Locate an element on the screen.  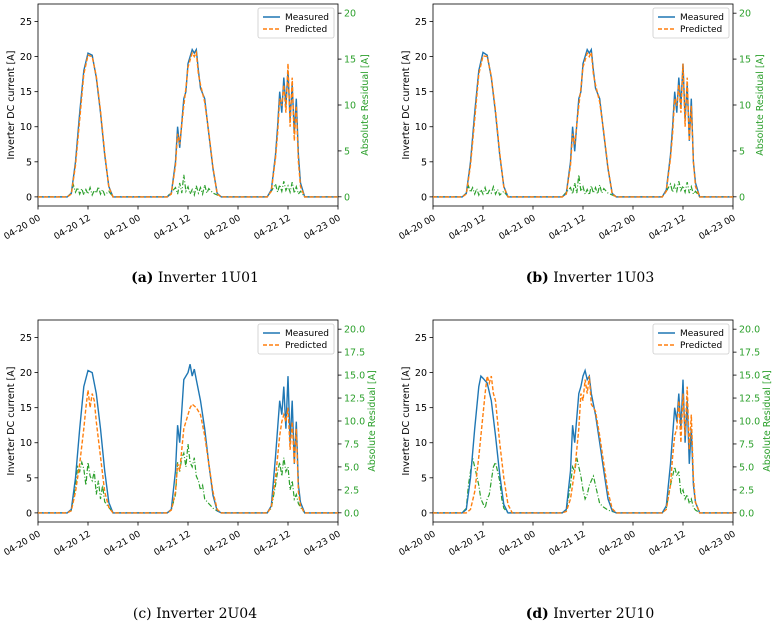
caption-letter-b: (b) is located at coordinates (537, 278).